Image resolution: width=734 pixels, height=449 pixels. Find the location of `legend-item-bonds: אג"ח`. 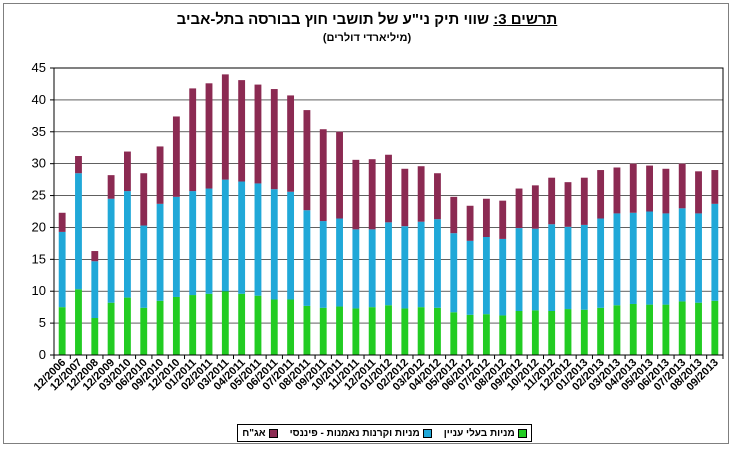

legend-item-bonds: אג"ח is located at coordinates (260, 433).